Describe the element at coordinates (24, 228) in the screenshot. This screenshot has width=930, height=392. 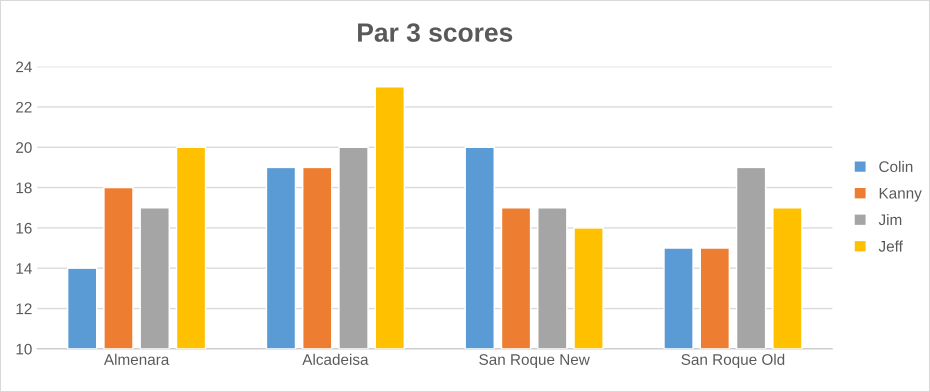
I see `y-tick-label: 16` at that location.